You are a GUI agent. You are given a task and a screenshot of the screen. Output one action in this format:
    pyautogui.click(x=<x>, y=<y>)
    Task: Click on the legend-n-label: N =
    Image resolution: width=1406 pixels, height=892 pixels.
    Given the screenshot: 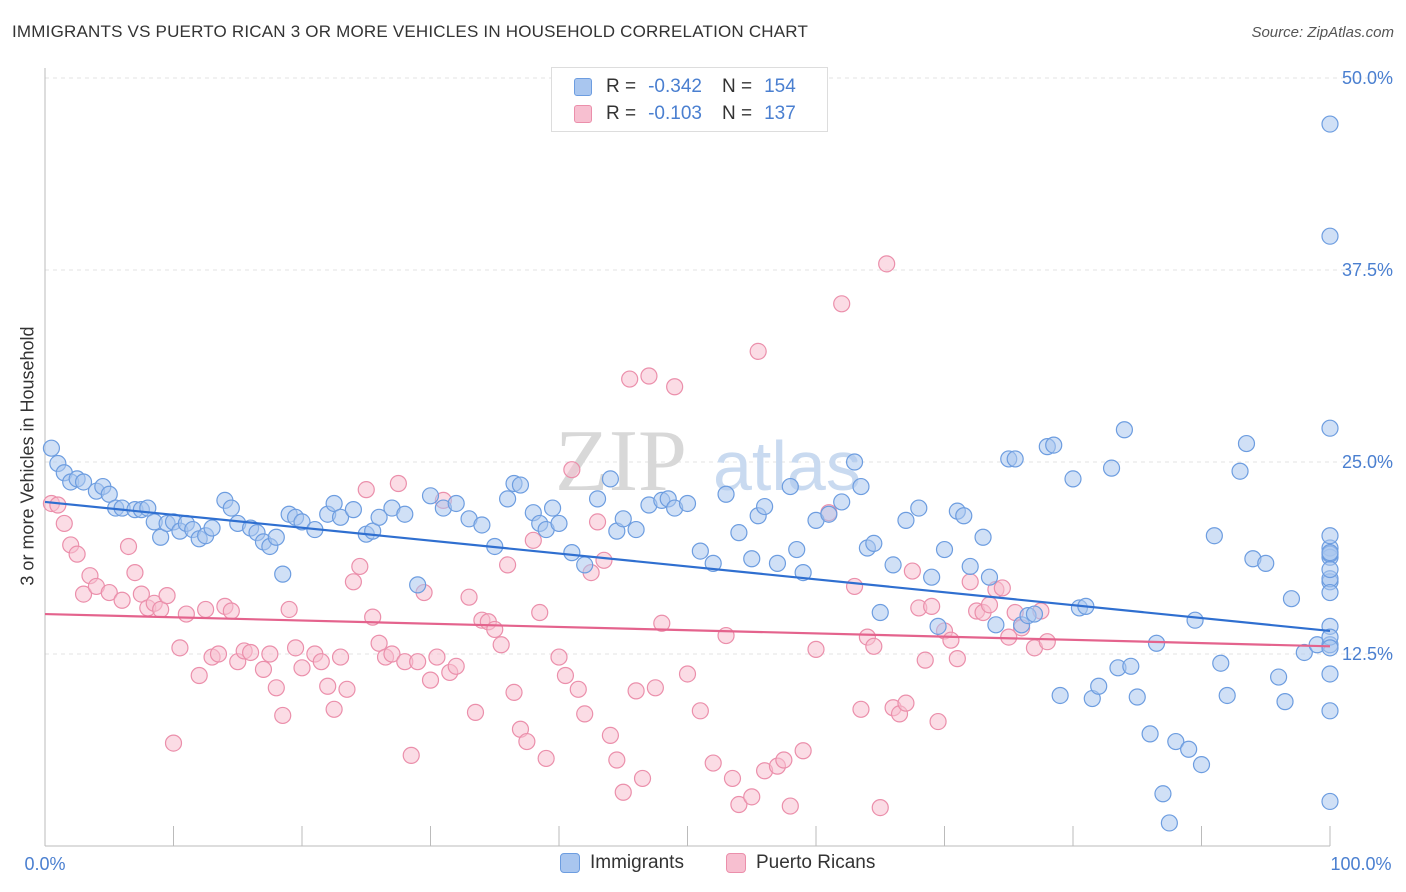 What is the action you would take?
    pyautogui.click(x=737, y=113)
    